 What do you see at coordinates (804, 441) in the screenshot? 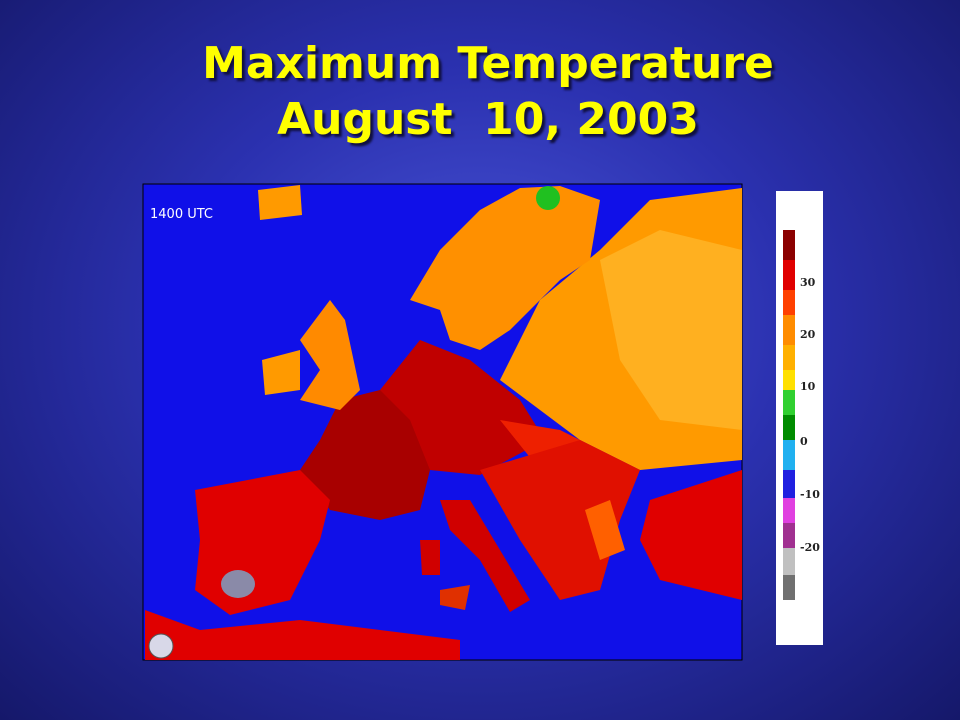
I see `colorbar-label: 0` at bounding box center [804, 441].